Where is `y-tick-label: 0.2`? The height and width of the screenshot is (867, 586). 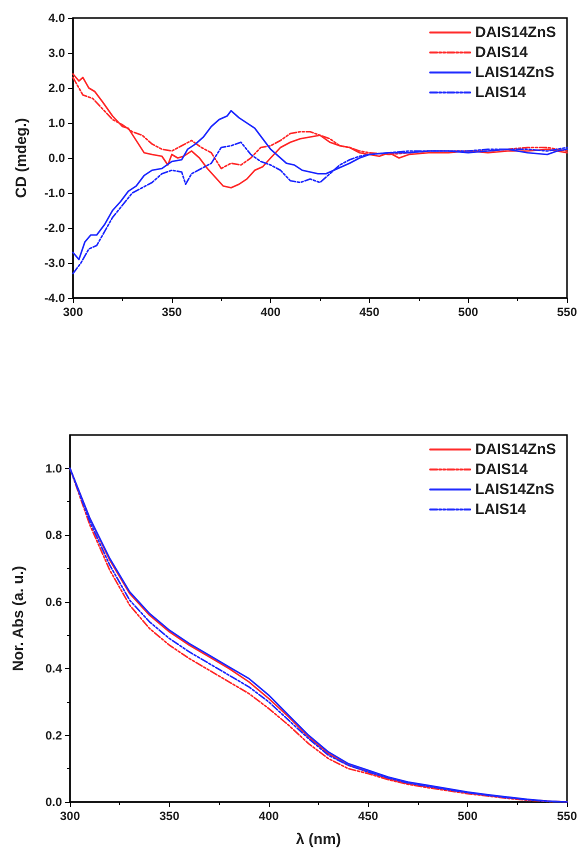
y-tick-label: 0.2 is located at coordinates (53, 735).